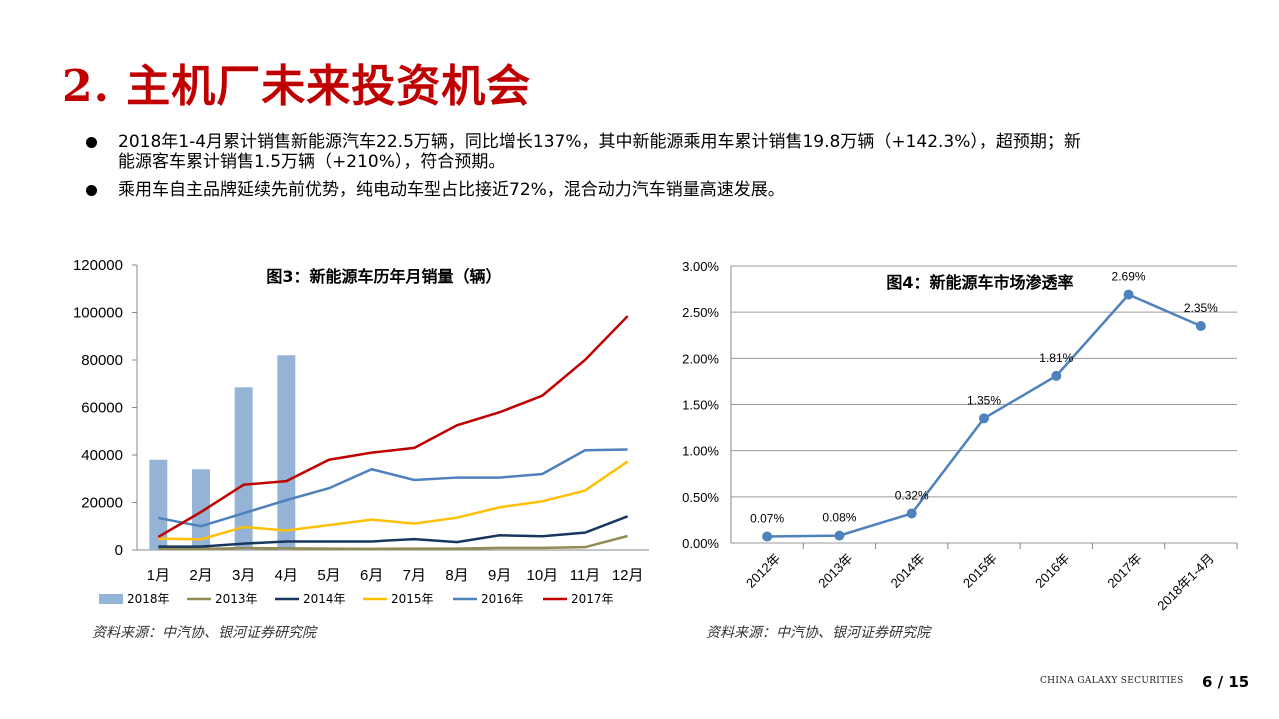  I want to click on chart1-legend-label: 2017年, so click(592, 599).